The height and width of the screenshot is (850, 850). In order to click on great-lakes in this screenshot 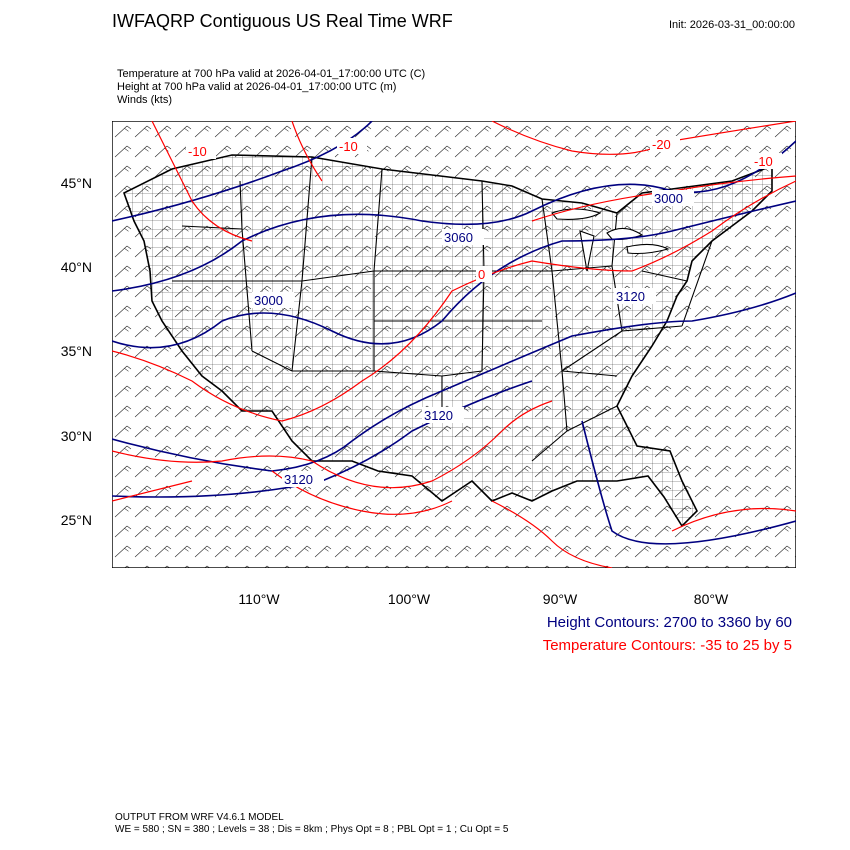, I will do `click(610, 240)`.